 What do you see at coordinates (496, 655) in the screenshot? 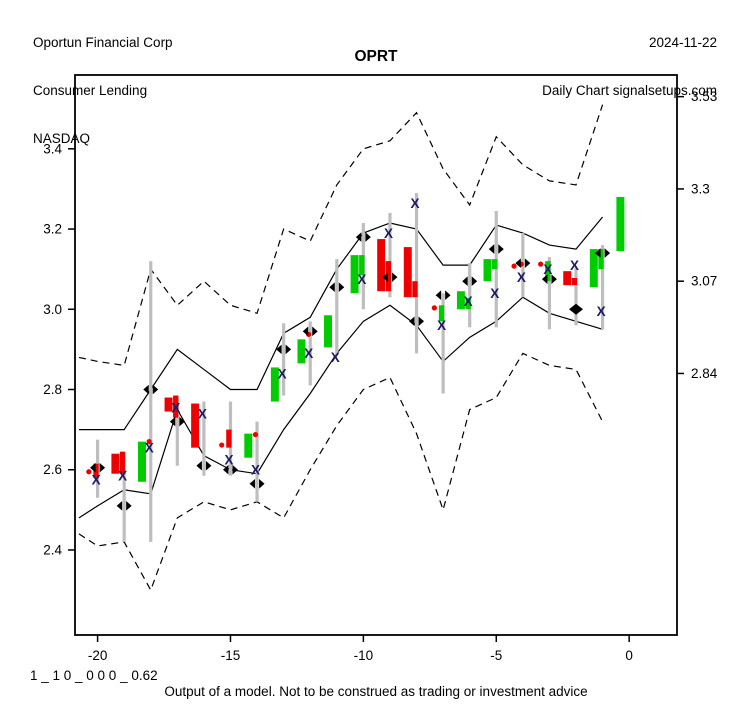
I see `x-axis-tick-label: -5` at bounding box center [496, 655].